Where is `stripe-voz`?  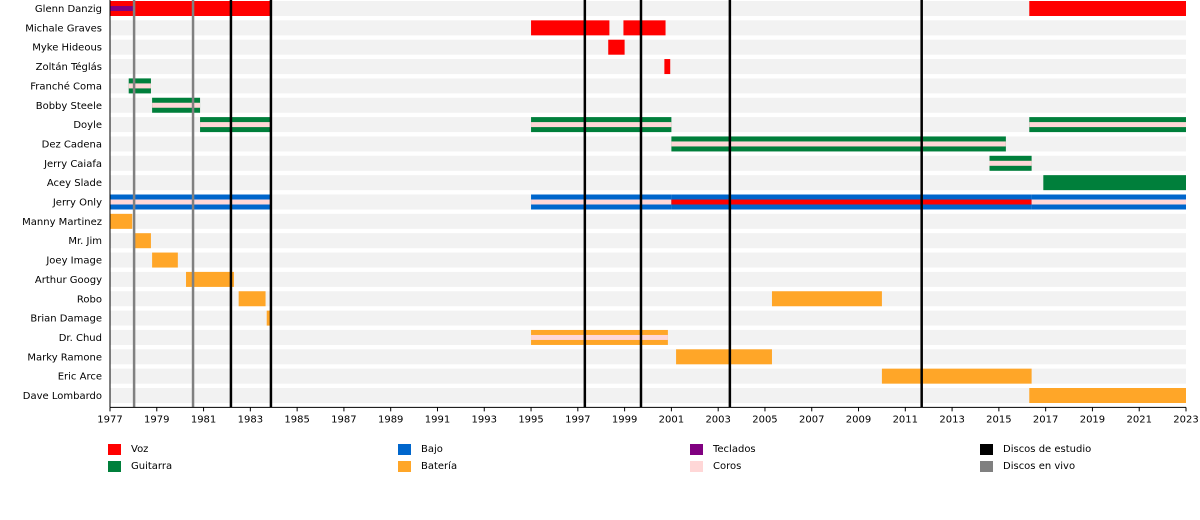 stripe-voz is located at coordinates (851, 202).